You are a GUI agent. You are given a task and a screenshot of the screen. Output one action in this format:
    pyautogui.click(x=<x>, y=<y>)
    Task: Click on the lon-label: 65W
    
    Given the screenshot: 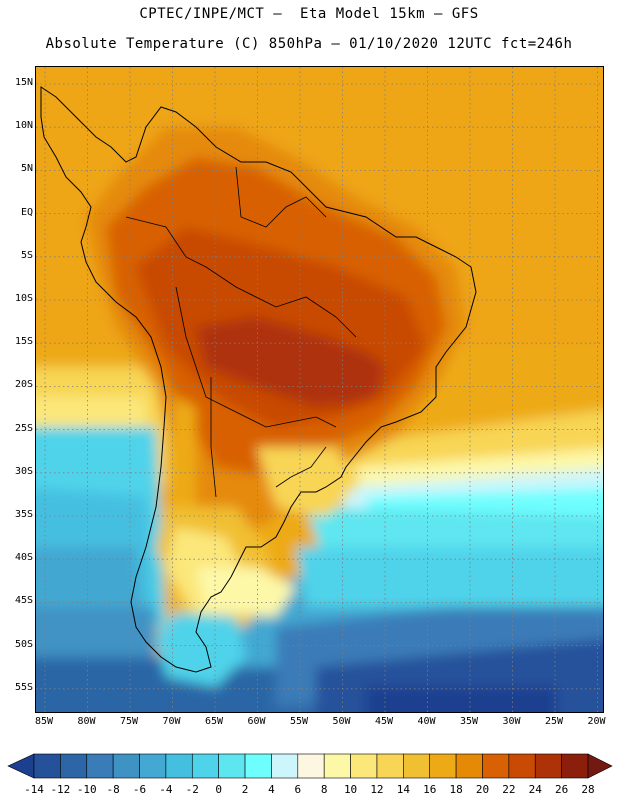 What is the action you would take?
    pyautogui.click(x=214, y=721)
    